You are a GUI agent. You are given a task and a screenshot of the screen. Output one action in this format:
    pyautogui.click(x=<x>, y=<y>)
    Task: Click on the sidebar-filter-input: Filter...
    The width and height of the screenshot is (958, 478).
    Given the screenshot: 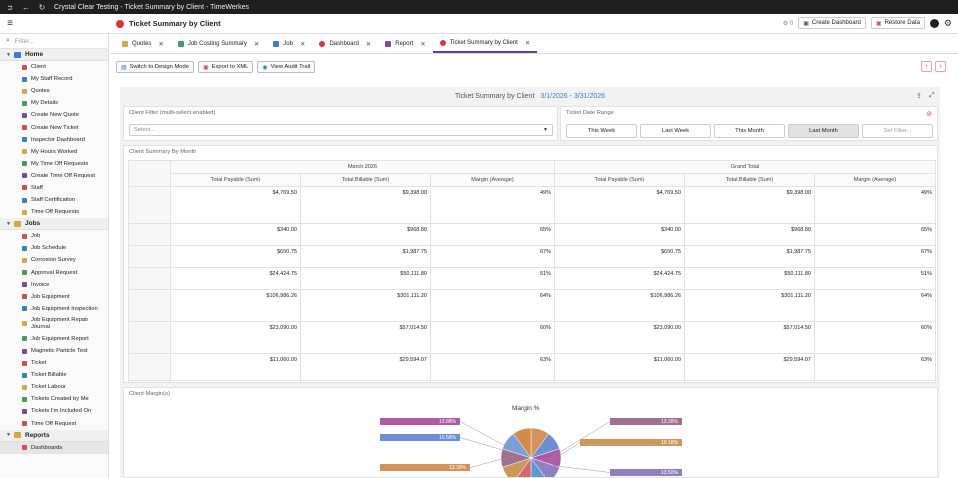 What is the action you would take?
    pyautogui.click(x=24, y=41)
    